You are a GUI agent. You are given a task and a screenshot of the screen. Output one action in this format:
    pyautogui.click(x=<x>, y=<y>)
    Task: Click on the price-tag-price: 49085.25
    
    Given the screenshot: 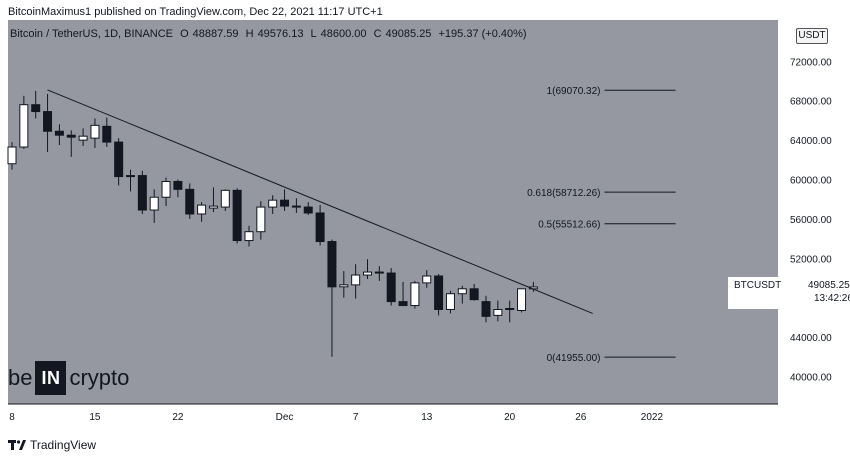 What is the action you would take?
    pyautogui.click(x=829, y=285)
    